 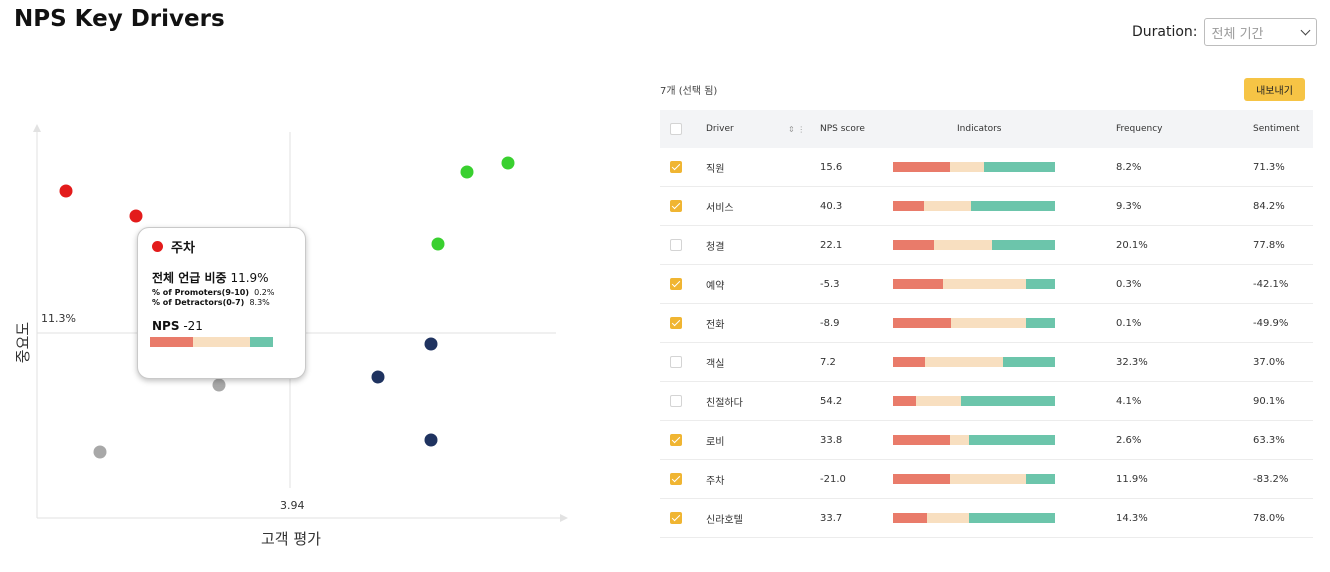 What do you see at coordinates (1269, 206) in the screenshot?
I see `sentiment-value: 84.2%` at bounding box center [1269, 206].